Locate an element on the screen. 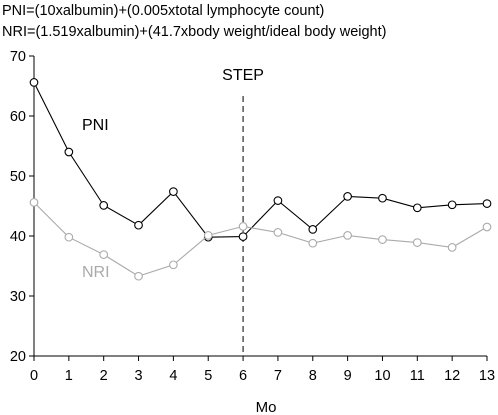  x-tick-label: 7 is located at coordinates (278, 376).